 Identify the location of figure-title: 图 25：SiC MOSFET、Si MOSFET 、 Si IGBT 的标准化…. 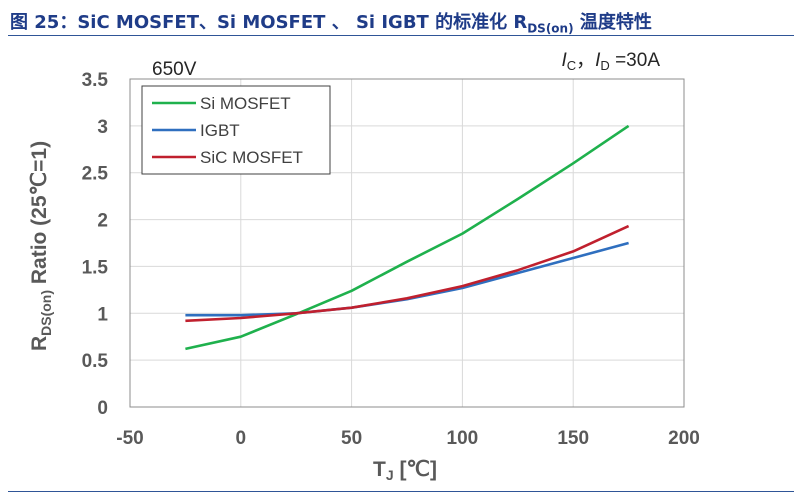
(331, 24).